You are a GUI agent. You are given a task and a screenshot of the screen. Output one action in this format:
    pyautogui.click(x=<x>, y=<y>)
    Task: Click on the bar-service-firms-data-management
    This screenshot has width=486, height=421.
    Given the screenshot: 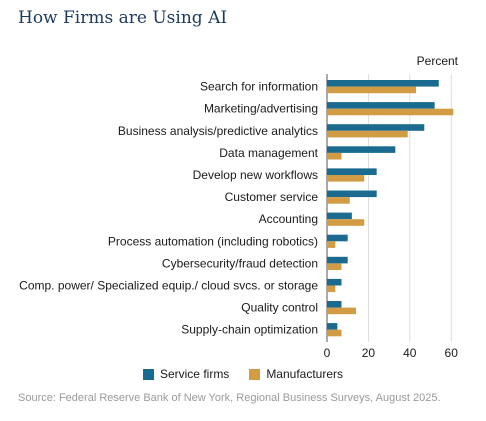 What is the action you would take?
    pyautogui.click(x=361, y=149)
    